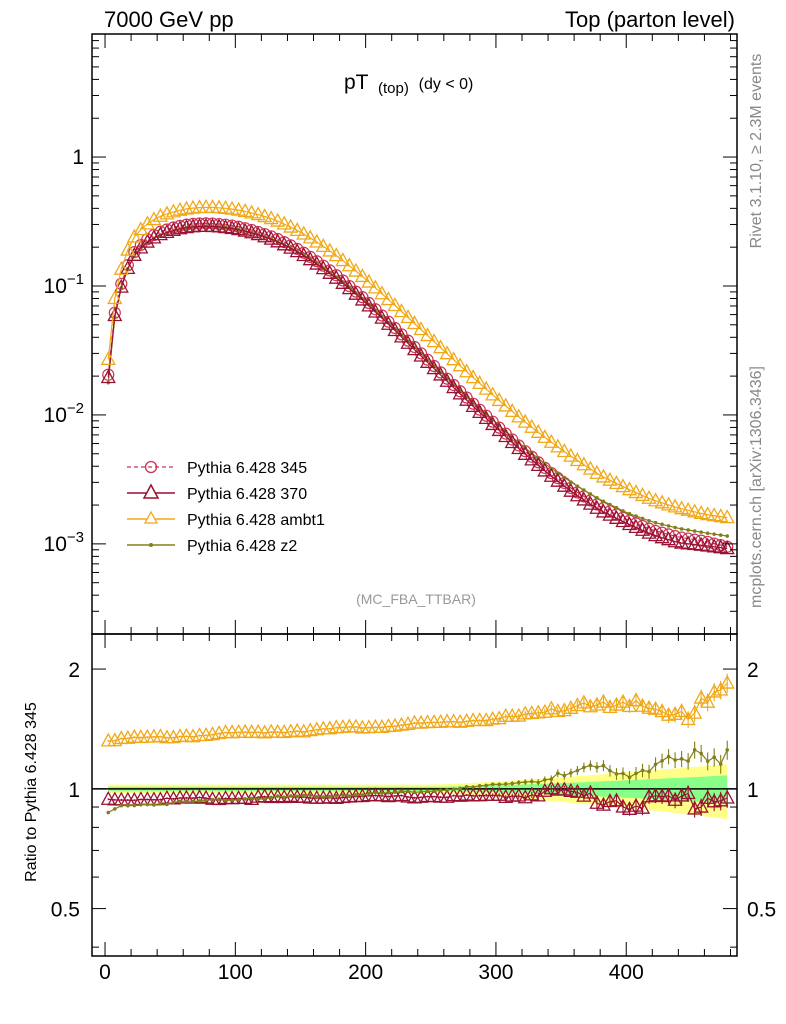  I want to click on plot-title: pT (top) (dy < 0), so click(408, 84).